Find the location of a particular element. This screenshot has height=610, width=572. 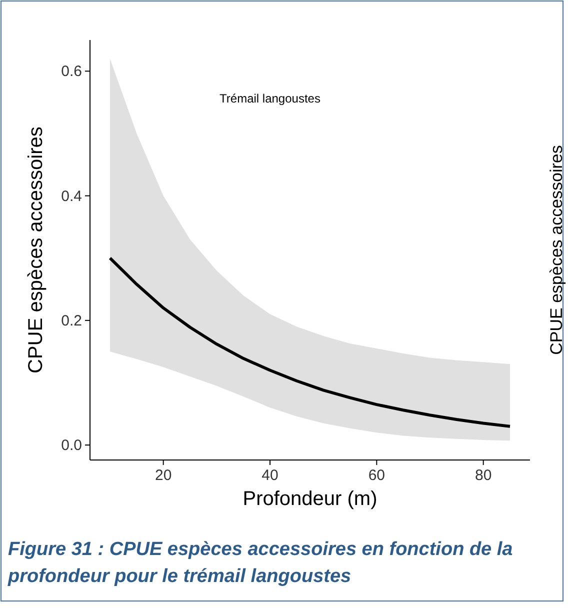

caption: Figure 31 : CPUE espèces accessoires en fonction de la profondeur pour le trémail langoustes is located at coordinates (260, 563).